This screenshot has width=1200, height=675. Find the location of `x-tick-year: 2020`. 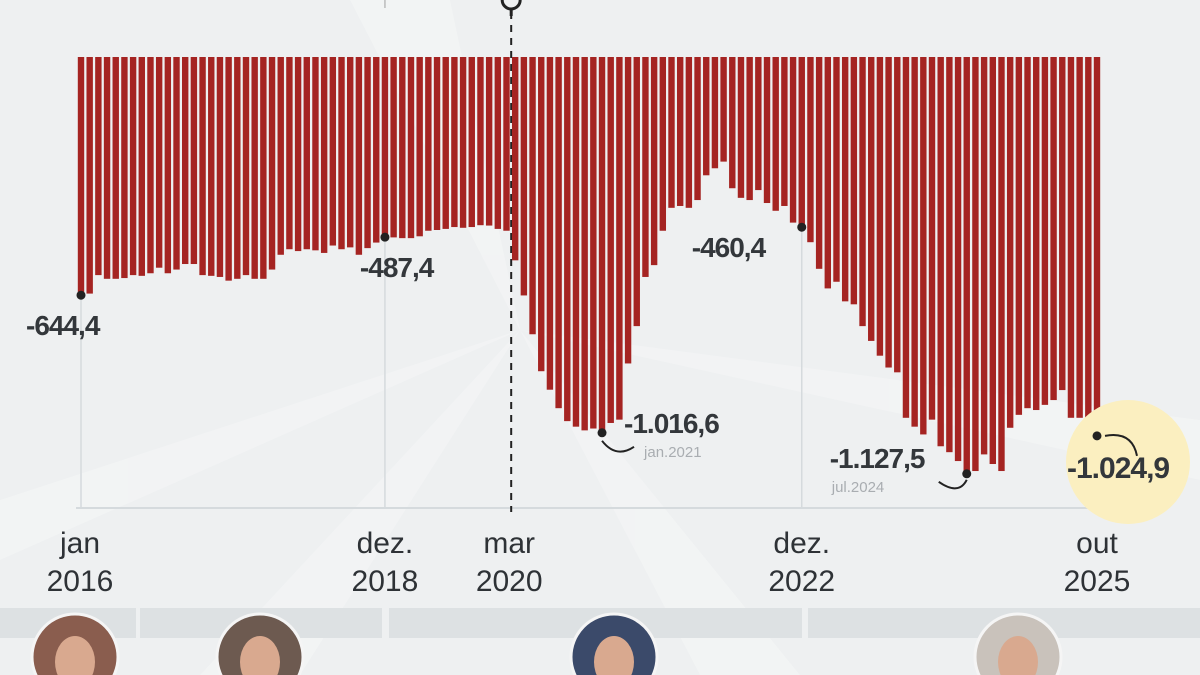

x-tick-year: 2020 is located at coordinates (509, 581).